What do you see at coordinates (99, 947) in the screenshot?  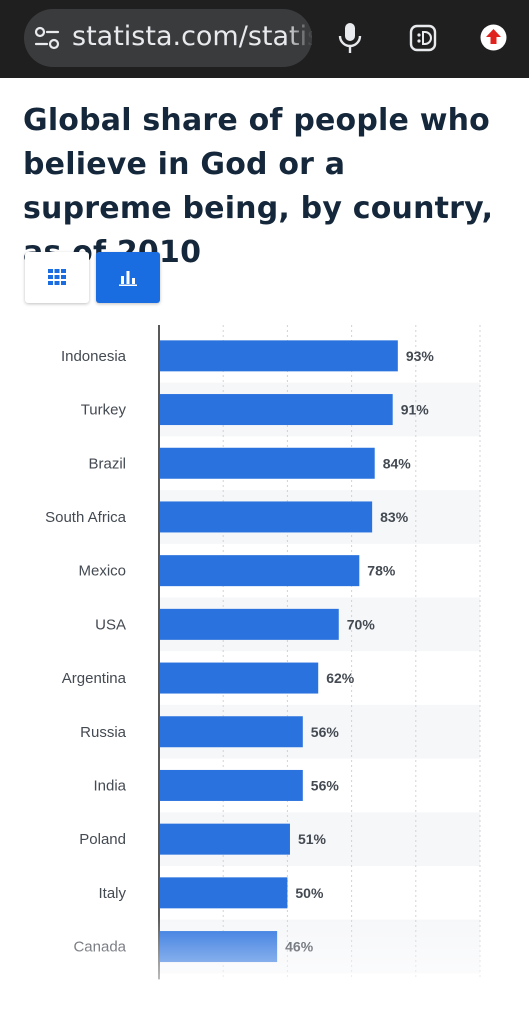 I see `category-label: Canada` at bounding box center [99, 947].